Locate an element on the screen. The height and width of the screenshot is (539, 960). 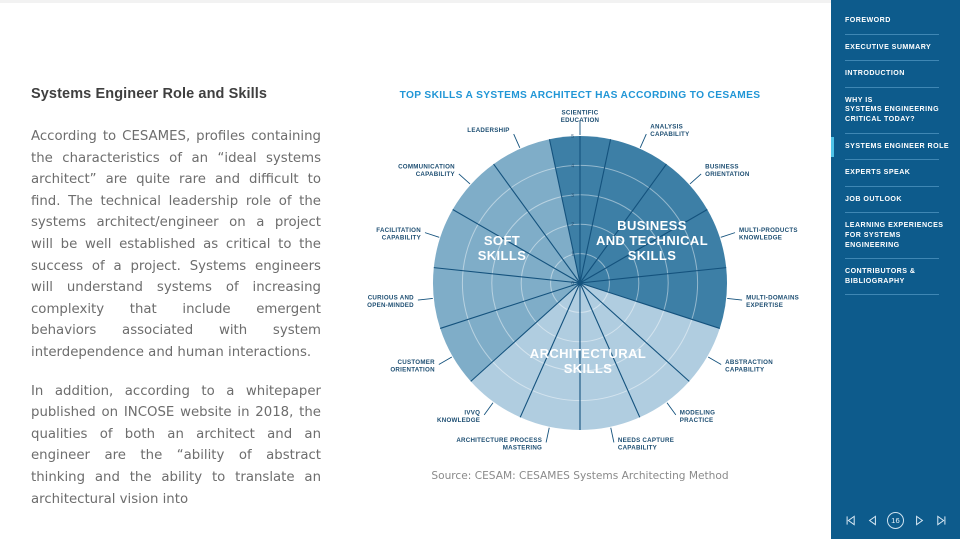
radar-category-label: LEADERSHIP is located at coordinates (488, 130).